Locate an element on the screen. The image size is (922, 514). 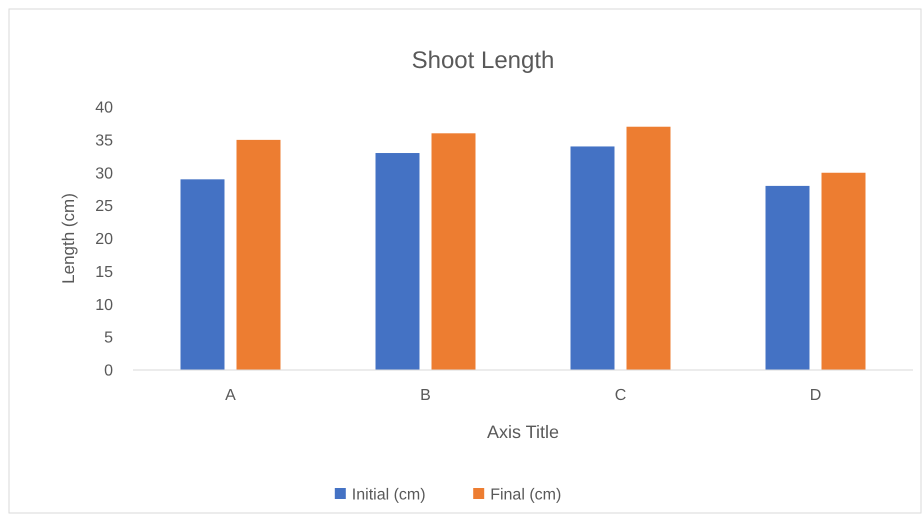
y-axis-title: Length (cm) is located at coordinates (68, 238).